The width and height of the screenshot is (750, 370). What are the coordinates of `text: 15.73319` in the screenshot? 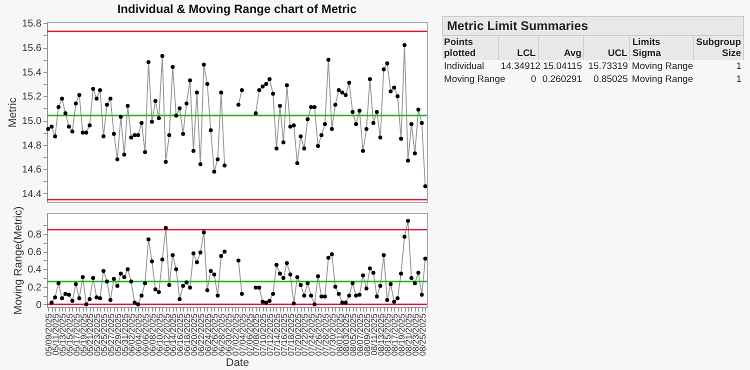 It's located at (608, 66).